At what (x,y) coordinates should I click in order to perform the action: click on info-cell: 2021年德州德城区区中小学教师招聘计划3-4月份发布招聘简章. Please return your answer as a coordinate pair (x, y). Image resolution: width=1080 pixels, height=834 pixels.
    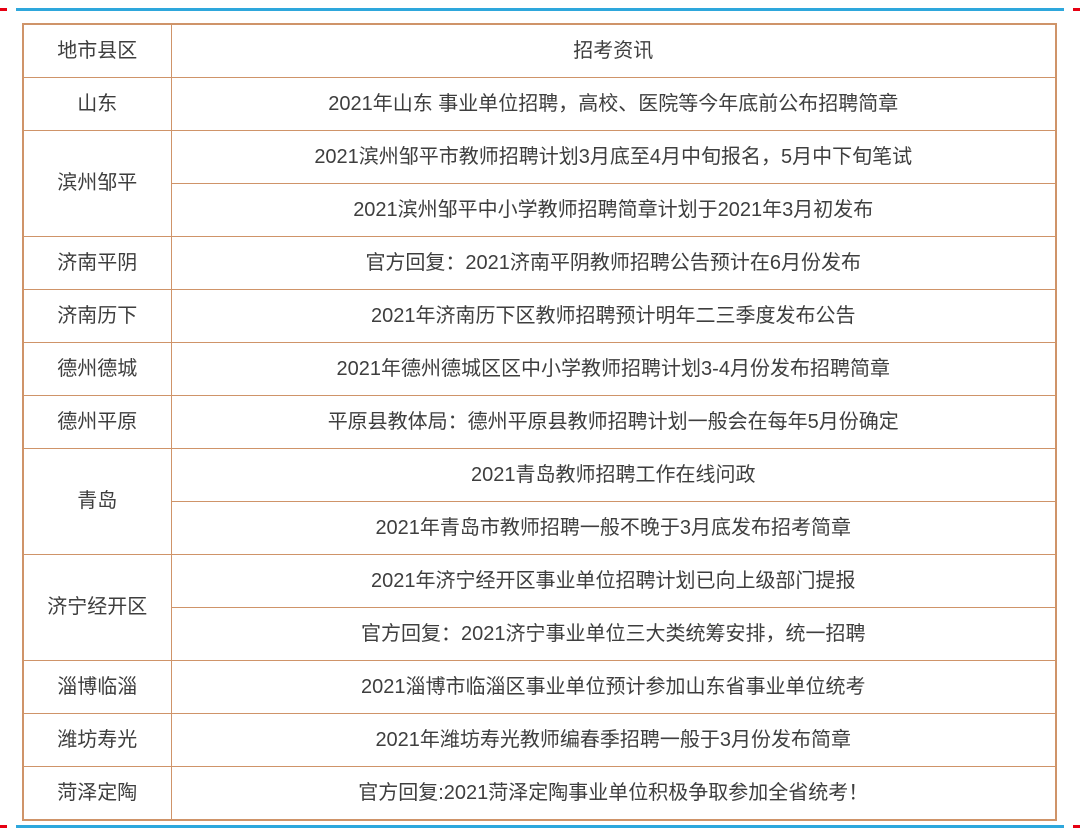
    Looking at the image, I should click on (613, 369).